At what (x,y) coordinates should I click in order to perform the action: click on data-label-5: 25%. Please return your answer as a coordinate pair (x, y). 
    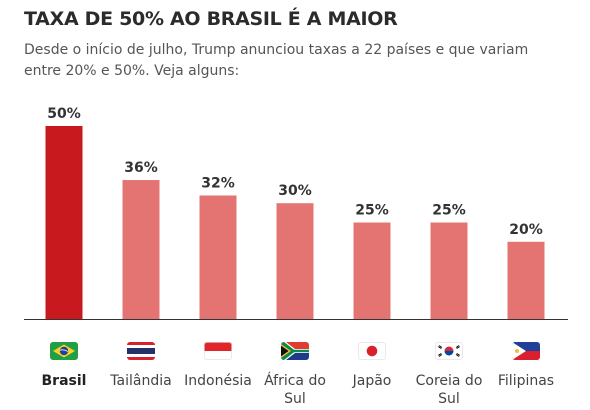
    Looking at the image, I should click on (372, 211).